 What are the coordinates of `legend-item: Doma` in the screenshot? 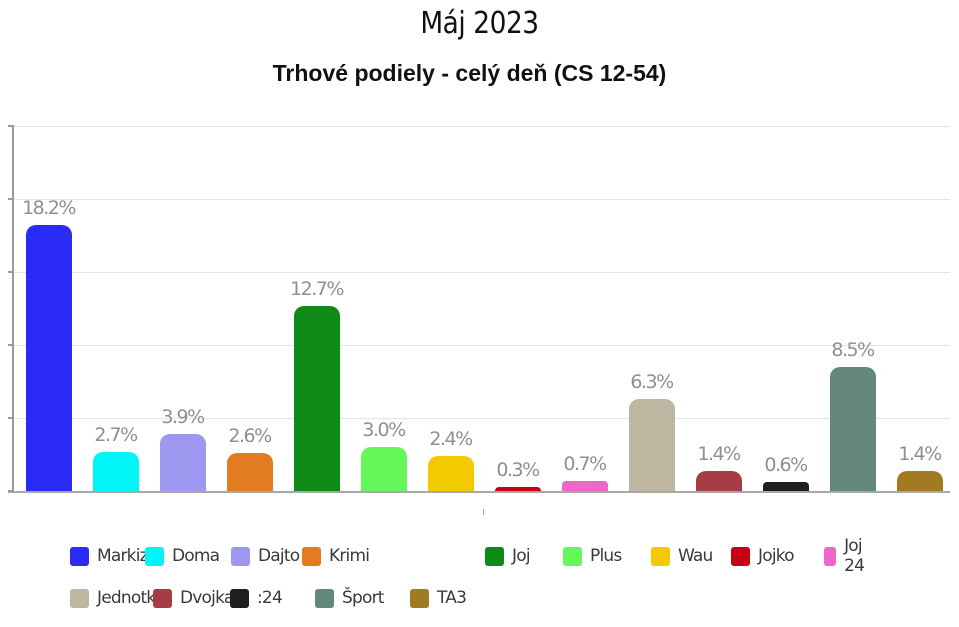 It's located at (182, 556).